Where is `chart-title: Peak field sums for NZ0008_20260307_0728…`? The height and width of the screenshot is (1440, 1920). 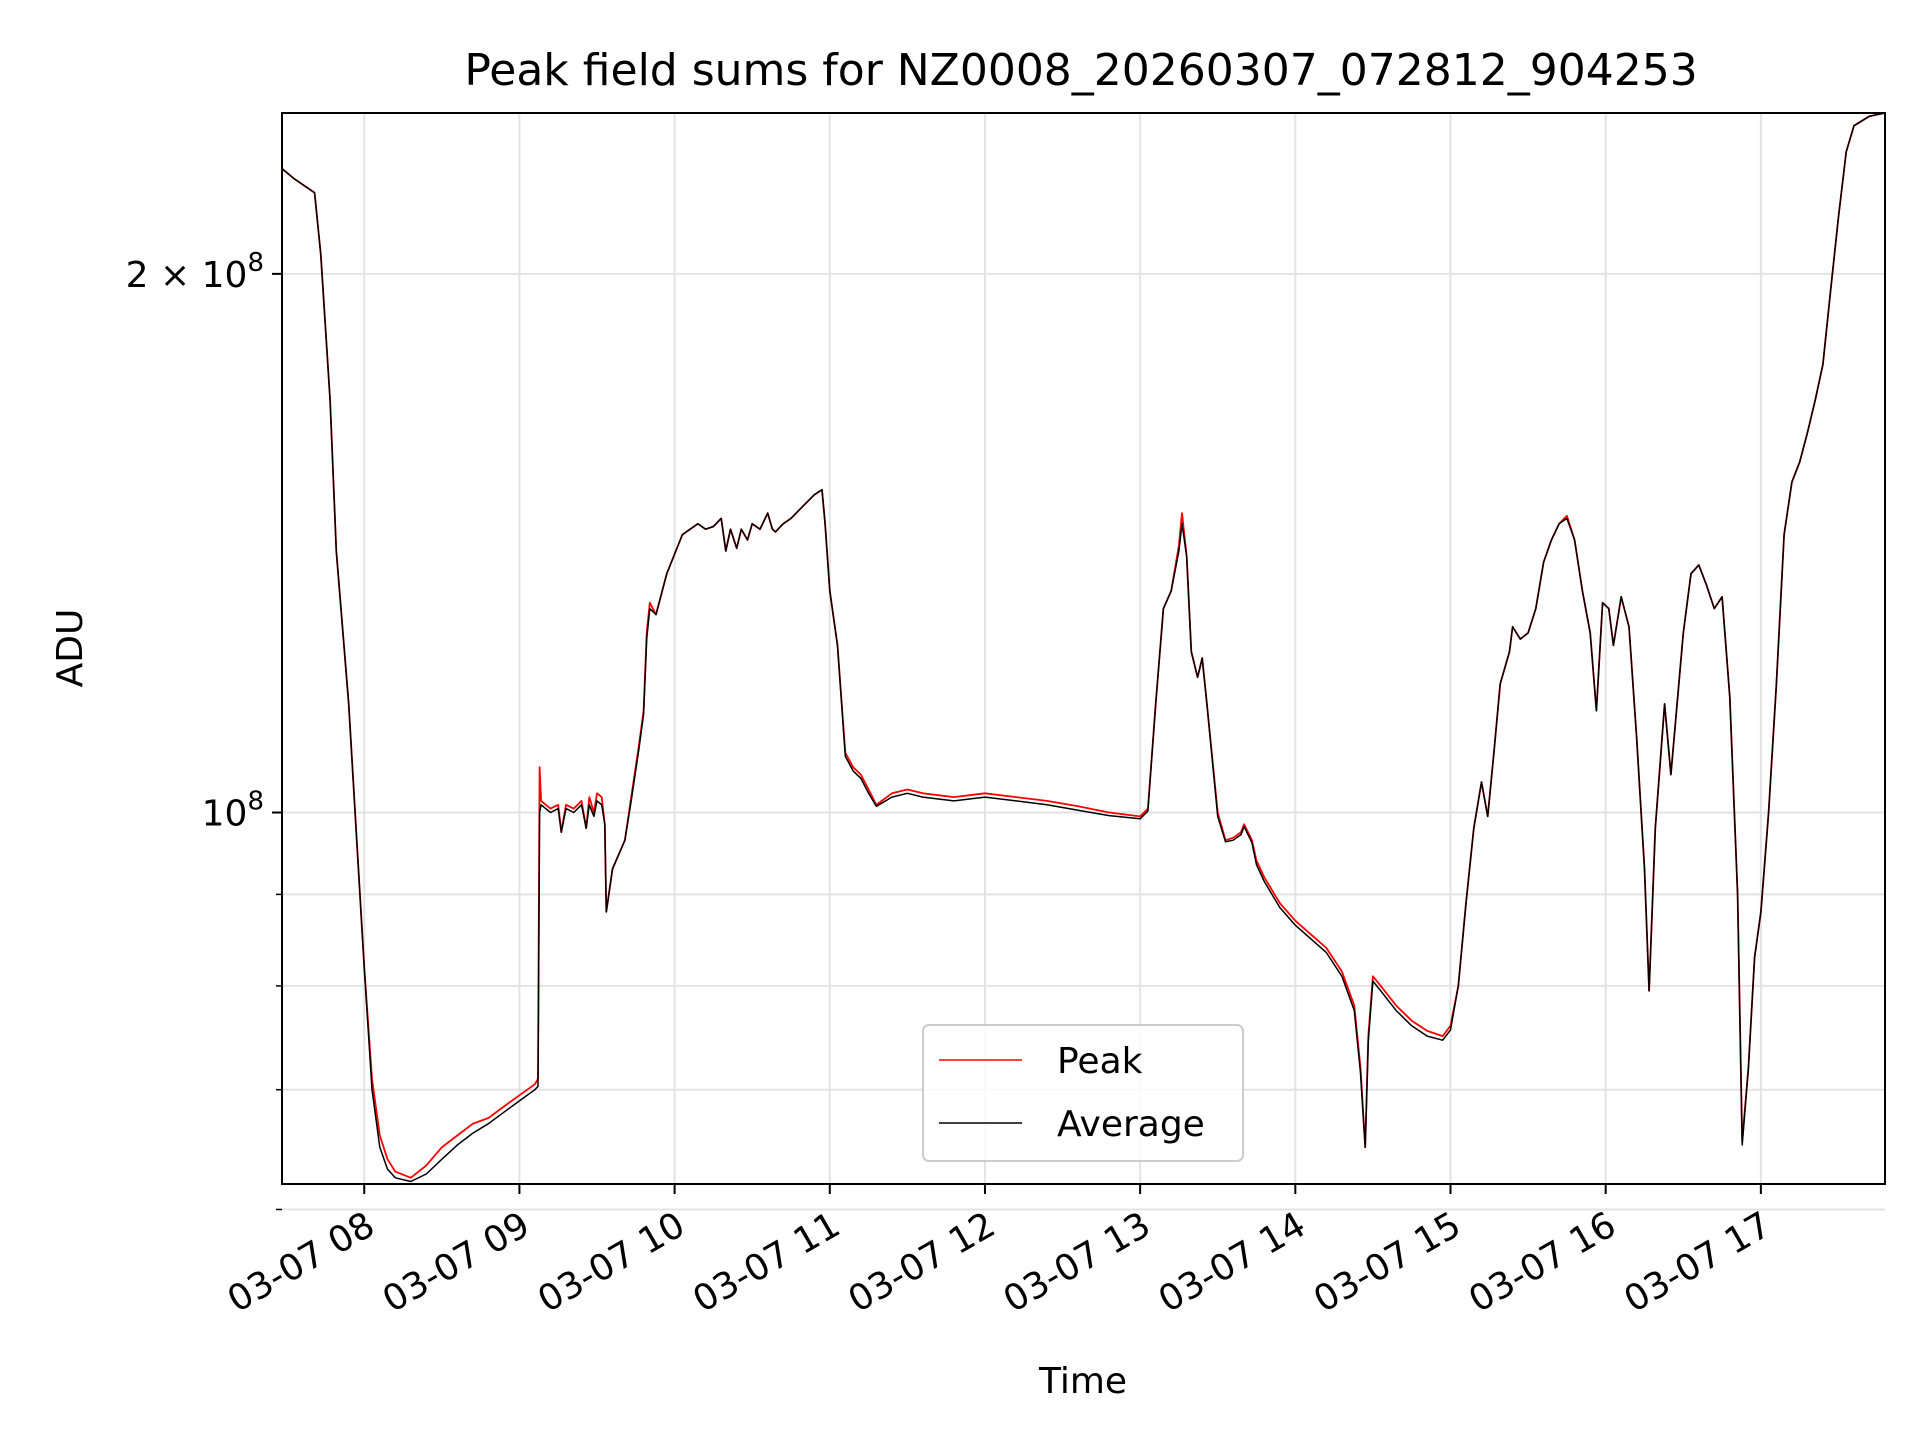
chart-title: Peak field sums for NZ0008_20260307_0728… is located at coordinates (1080, 70).